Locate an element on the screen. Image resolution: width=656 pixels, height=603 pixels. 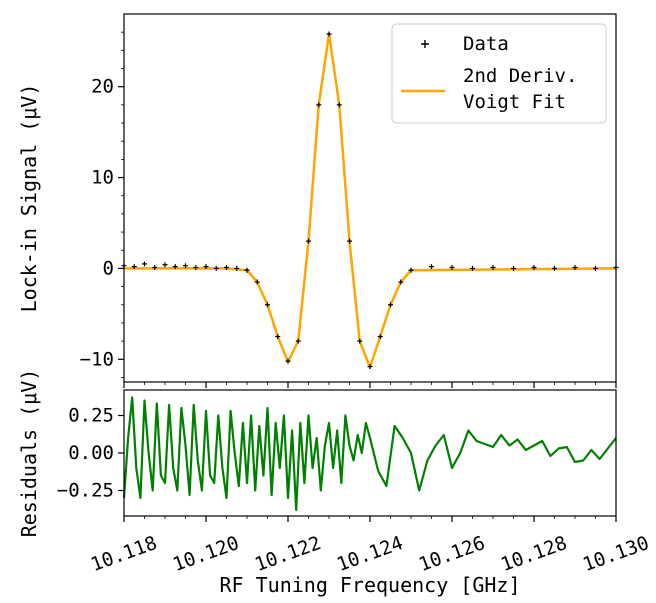
legend-label-fit-line1: 2nd Deriv. is located at coordinates (520, 76).